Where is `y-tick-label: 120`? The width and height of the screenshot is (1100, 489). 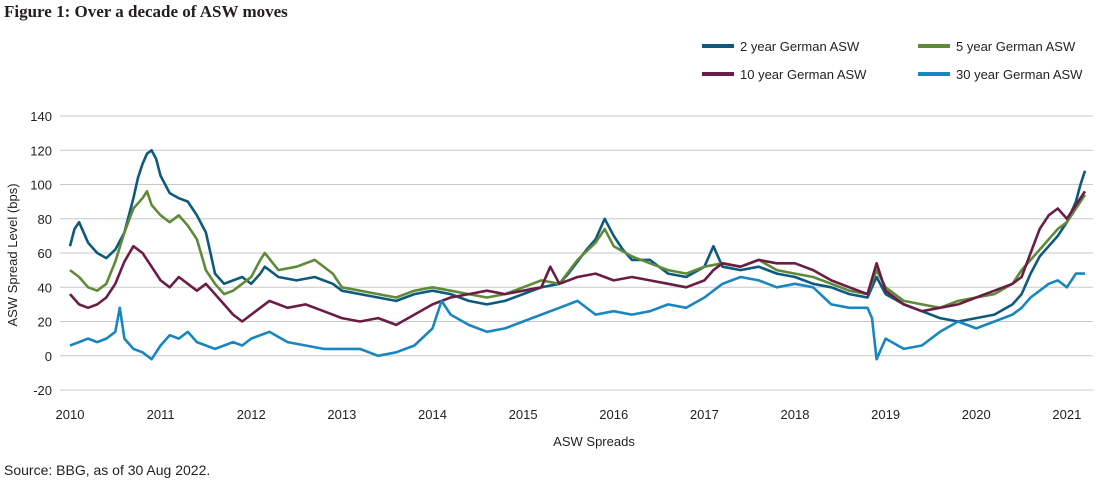
y-tick-label: 120 is located at coordinates (41, 150).